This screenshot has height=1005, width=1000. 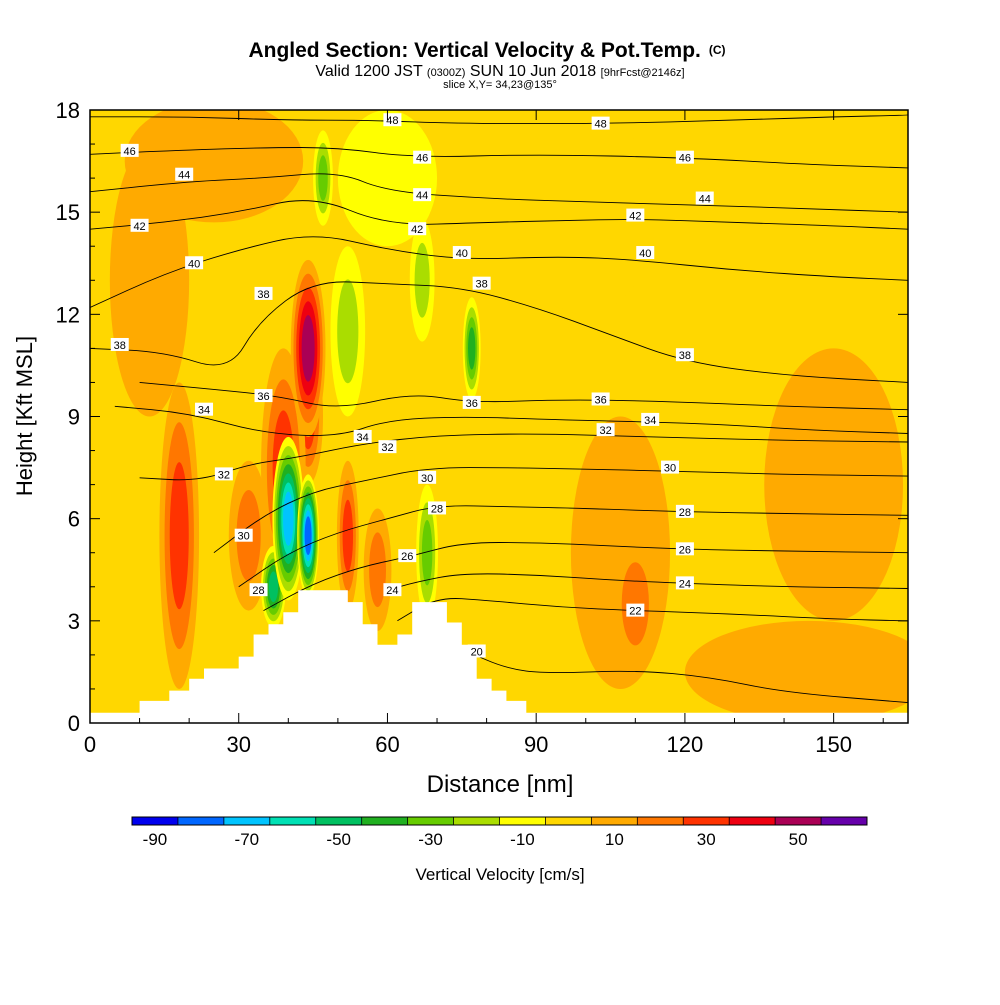 I want to click on y-tick-label: 18, so click(x=68, y=110).